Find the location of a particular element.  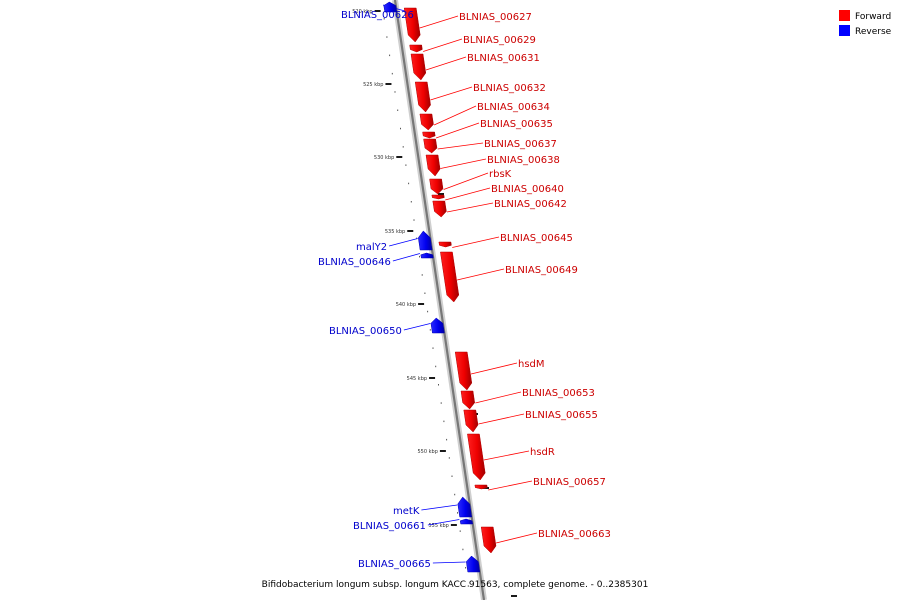

gene-label-blnias_00653: BLNIAS_00653 is located at coordinates (558, 393).